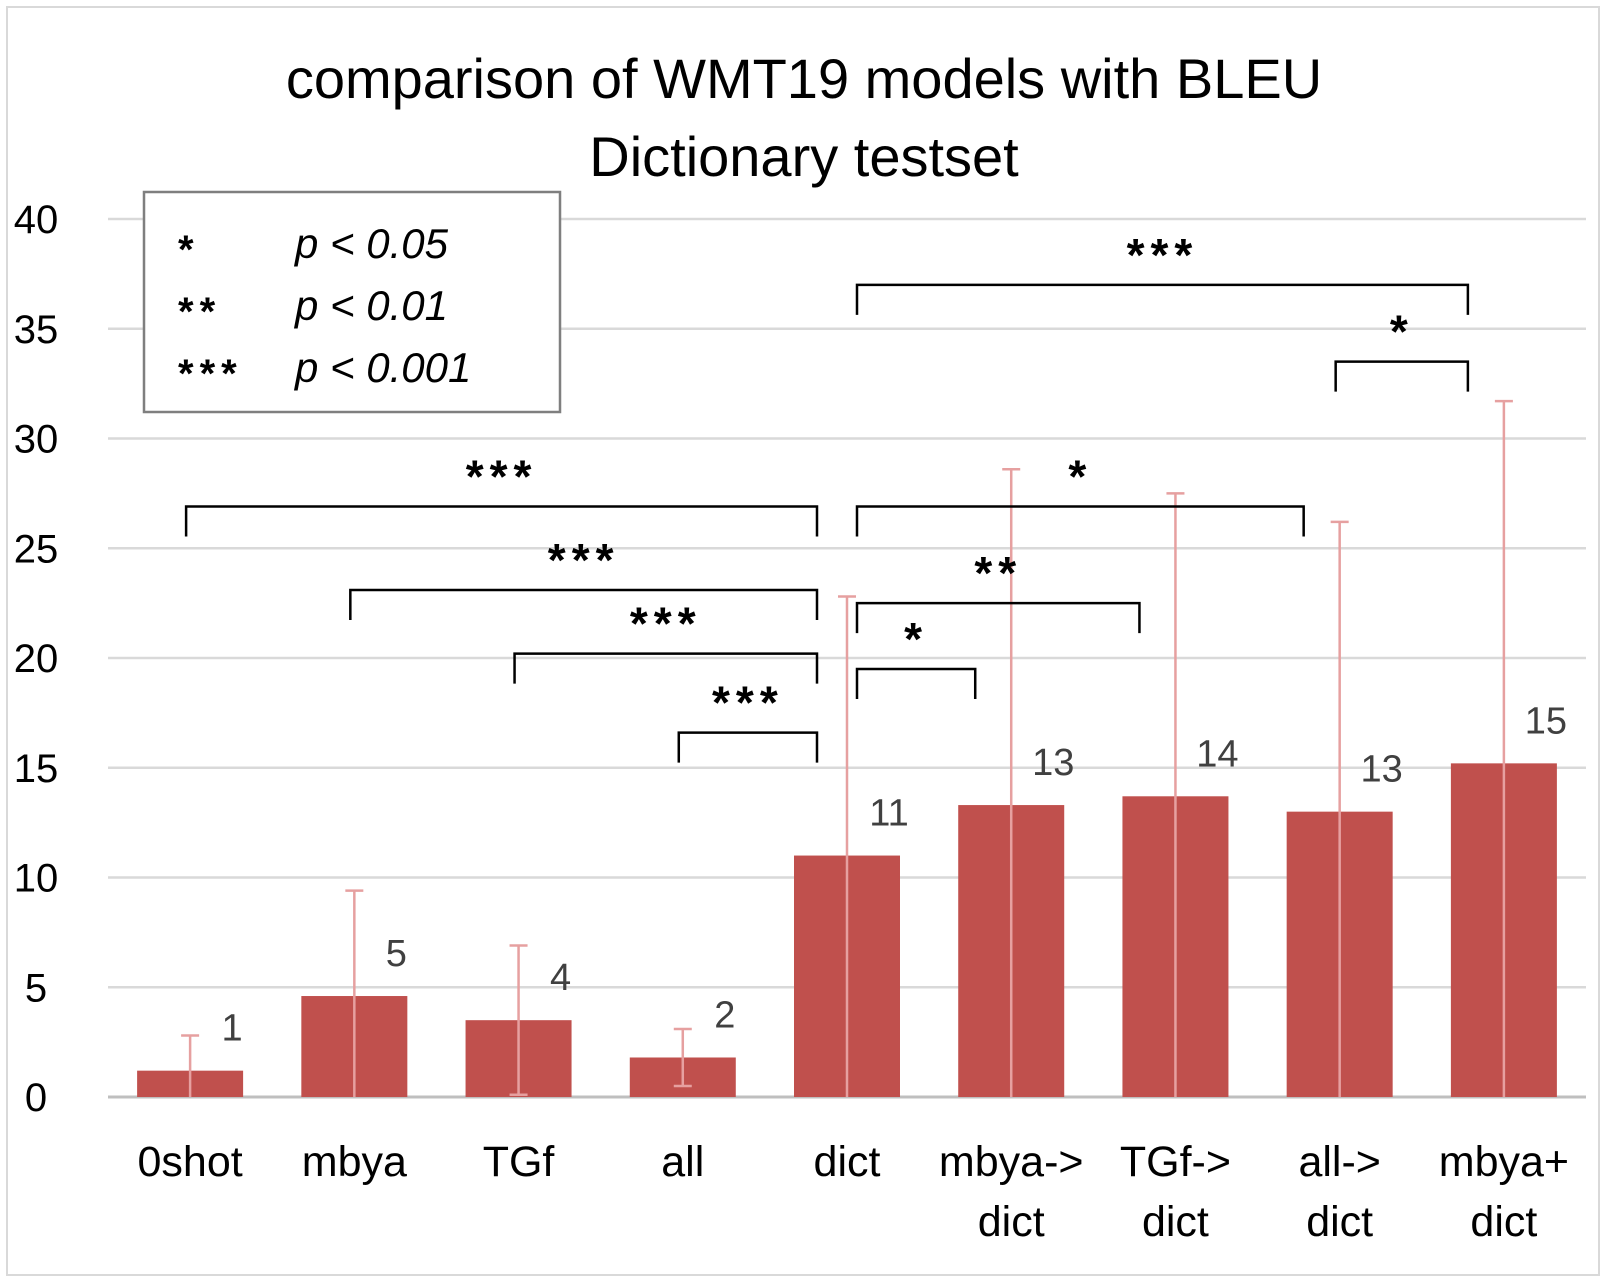 The width and height of the screenshot is (1608, 1283). What do you see at coordinates (232, 1029) in the screenshot?
I see `data-label: 1` at bounding box center [232, 1029].